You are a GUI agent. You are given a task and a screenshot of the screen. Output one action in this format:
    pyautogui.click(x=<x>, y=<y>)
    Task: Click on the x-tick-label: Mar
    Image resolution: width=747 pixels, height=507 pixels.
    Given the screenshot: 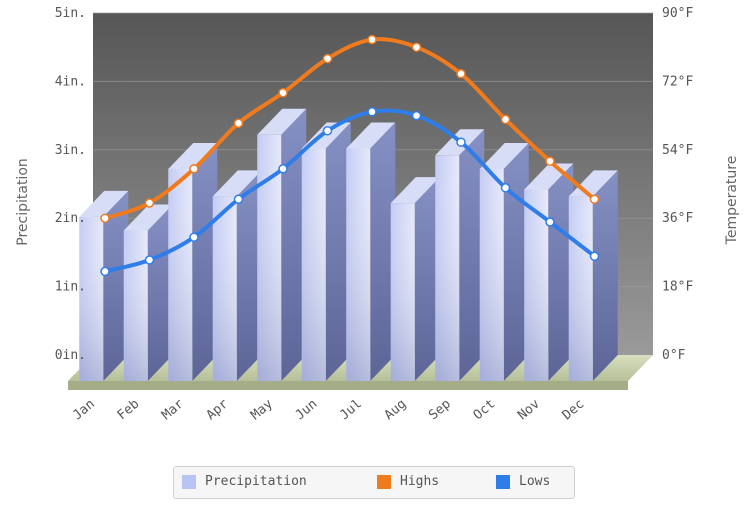 What is the action you would take?
    pyautogui.click(x=173, y=409)
    